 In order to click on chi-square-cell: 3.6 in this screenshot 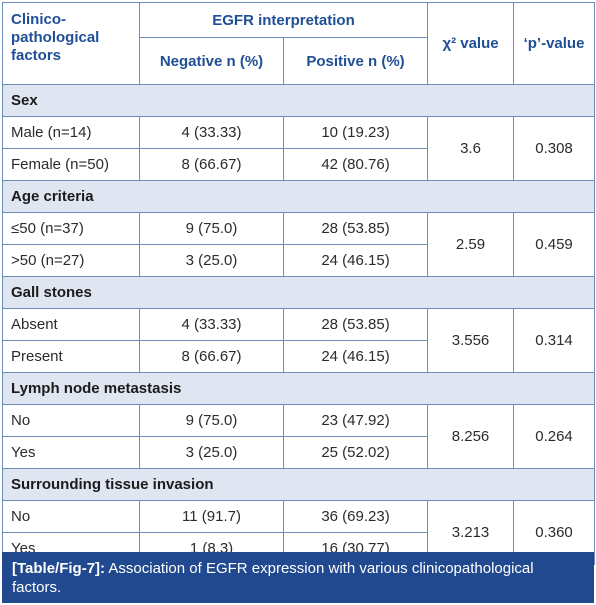, I will do `click(471, 148)`.